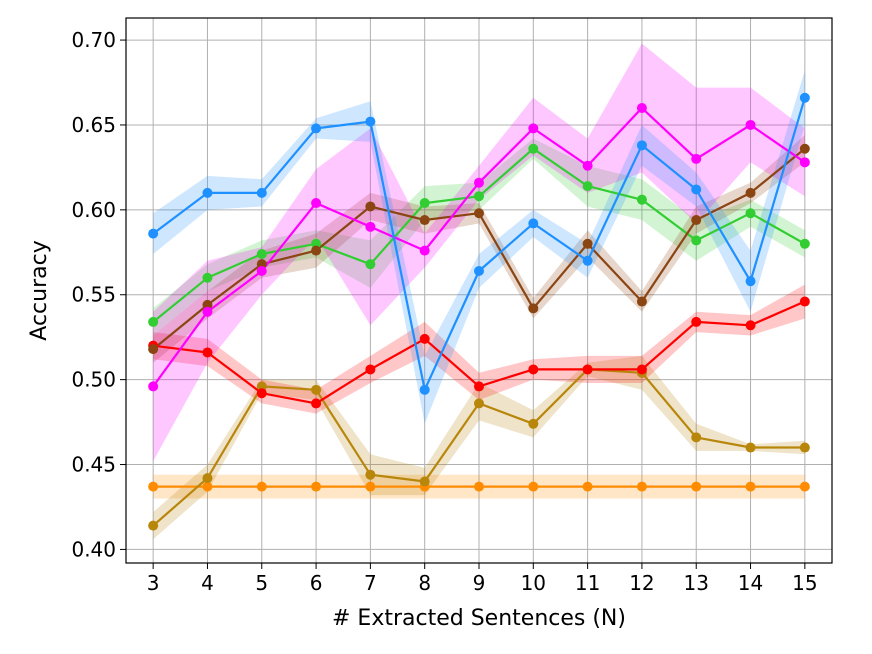 Image resolution: width=872 pixels, height=654 pixels. Describe the element at coordinates (153, 583) in the screenshot. I see `x-tick-label: 3` at that location.